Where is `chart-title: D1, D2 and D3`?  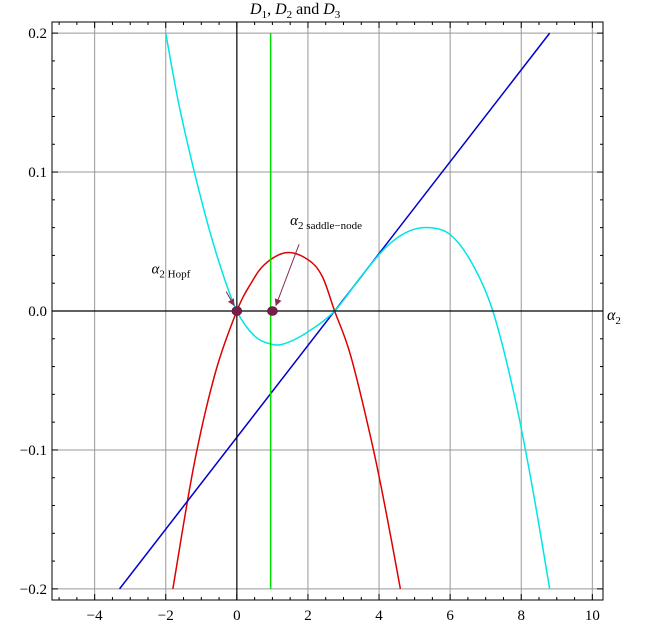
chart-title: D1, D2 and D3 is located at coordinates (295, 11).